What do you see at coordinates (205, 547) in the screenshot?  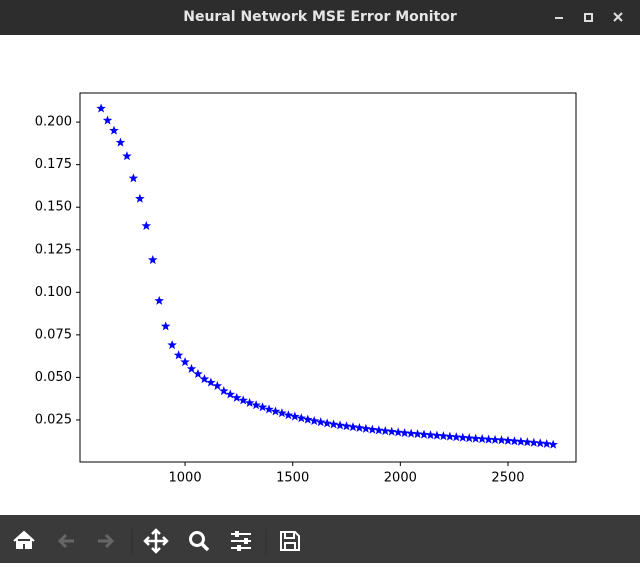 I see `zoom-handle` at bounding box center [205, 547].